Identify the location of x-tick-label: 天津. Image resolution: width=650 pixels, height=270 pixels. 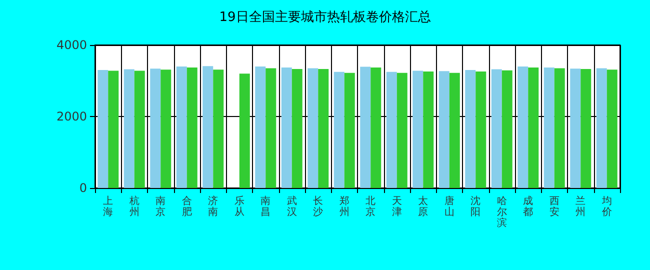
(397, 207).